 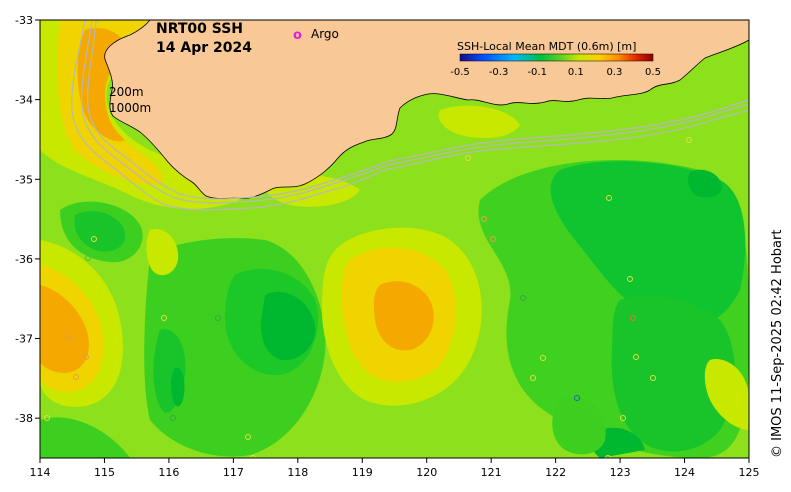 I want to click on credit-text: © IMOS 11-Sep-2025 02:42 Hobart, so click(x=777, y=344).